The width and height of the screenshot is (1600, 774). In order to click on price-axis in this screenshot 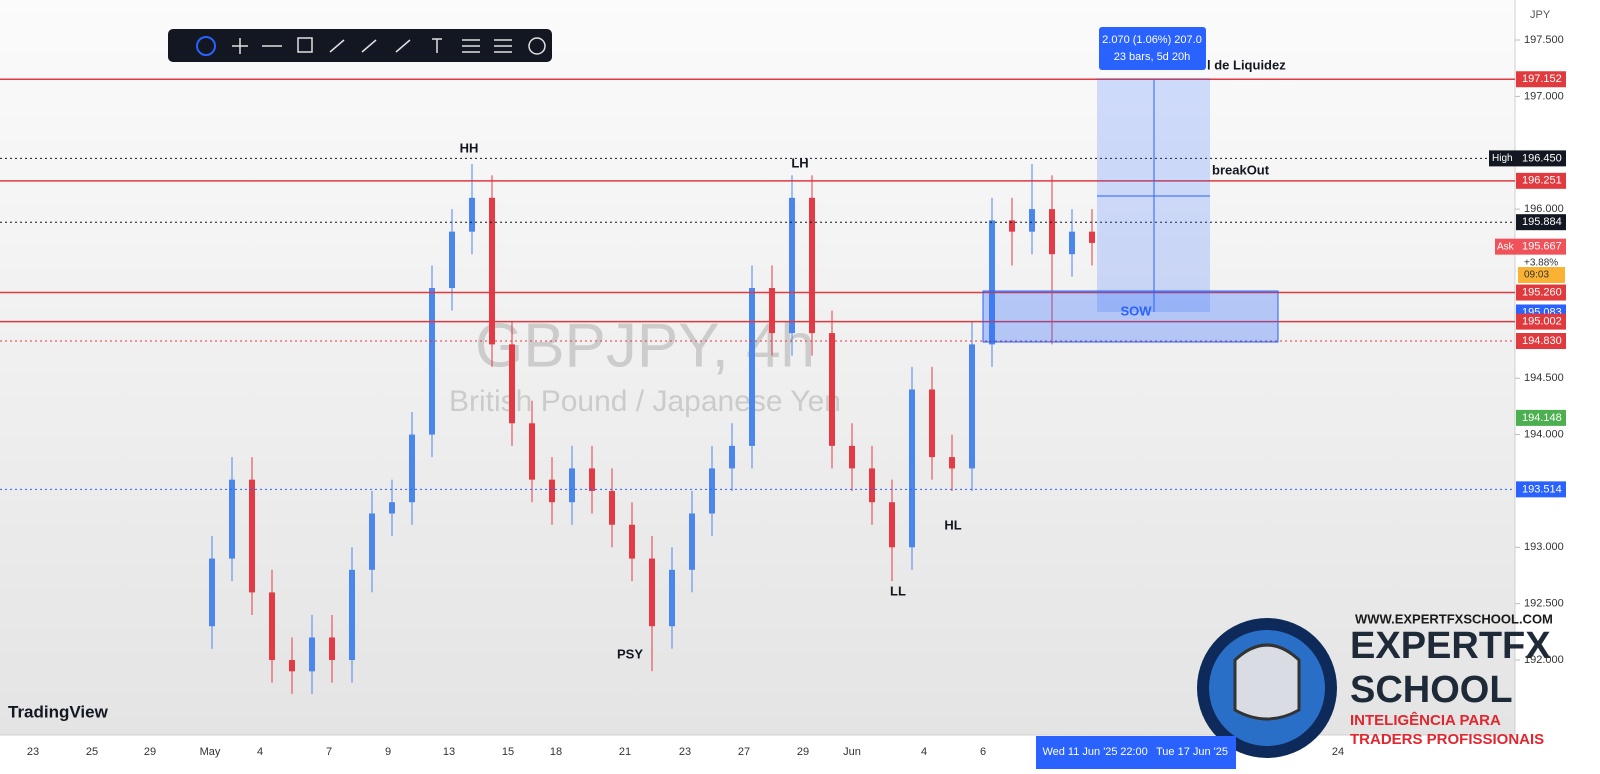, I will do `click(1557, 384)`.